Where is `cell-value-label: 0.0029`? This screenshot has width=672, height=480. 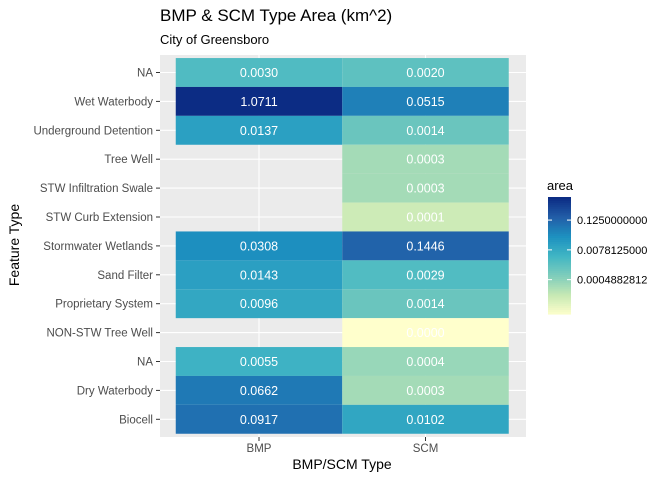
cell-value-label: 0.0029 is located at coordinates (425, 275).